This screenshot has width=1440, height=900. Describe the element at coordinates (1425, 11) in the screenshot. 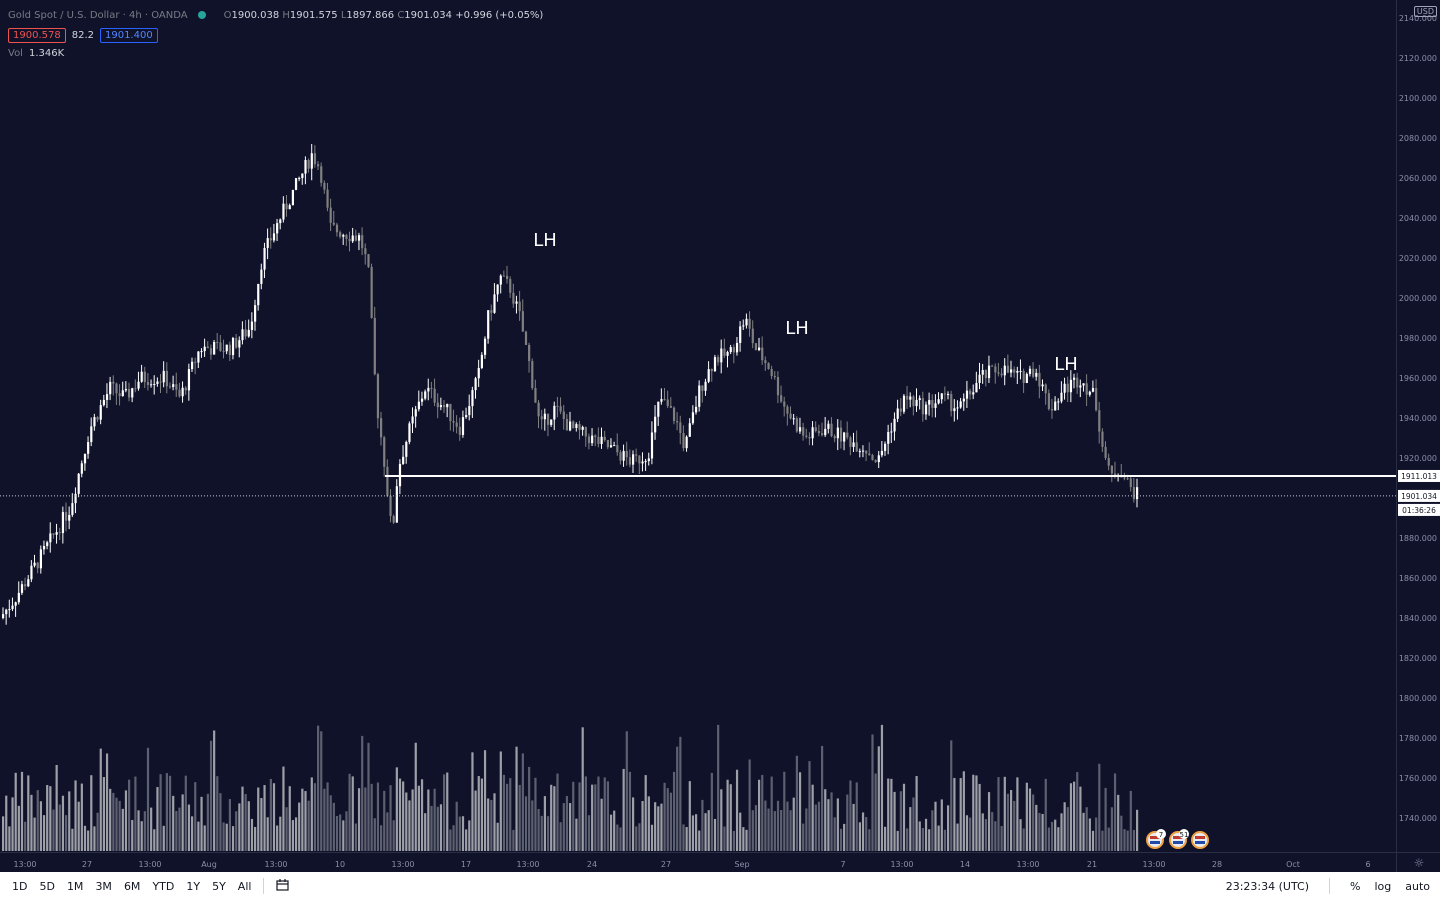

I see `currency-badge: USD` at that location.